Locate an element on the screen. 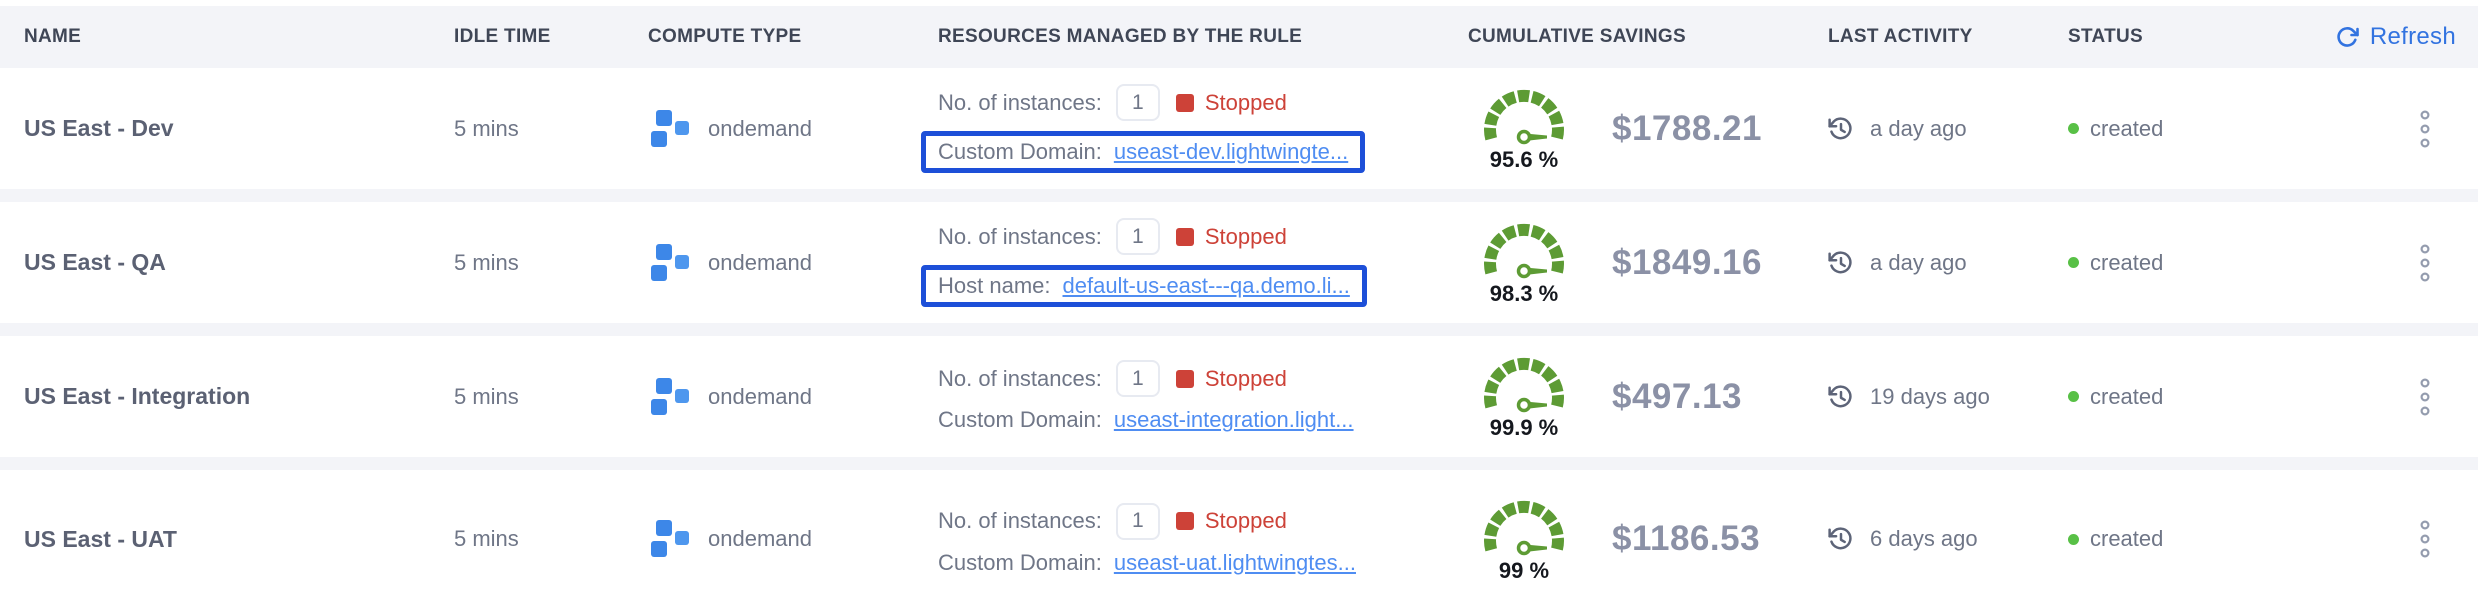 The height and width of the screenshot is (608, 2478). resource-label: Host name: is located at coordinates (994, 285).